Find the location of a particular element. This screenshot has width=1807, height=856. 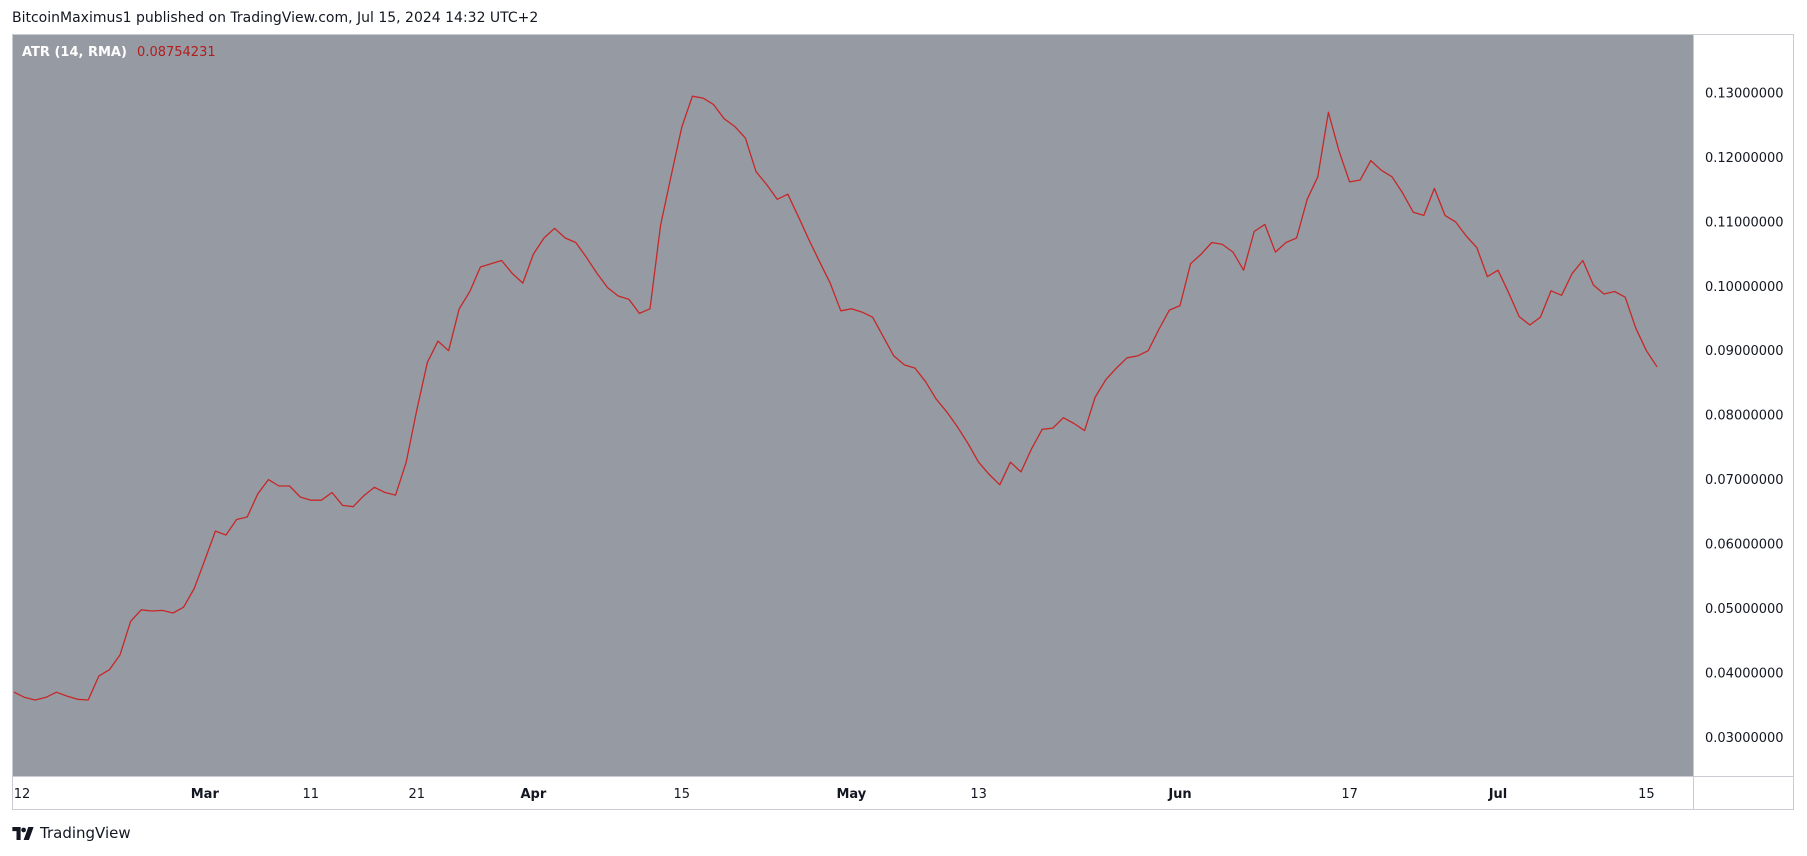

indicator-value: 0.08754231 is located at coordinates (176, 52).